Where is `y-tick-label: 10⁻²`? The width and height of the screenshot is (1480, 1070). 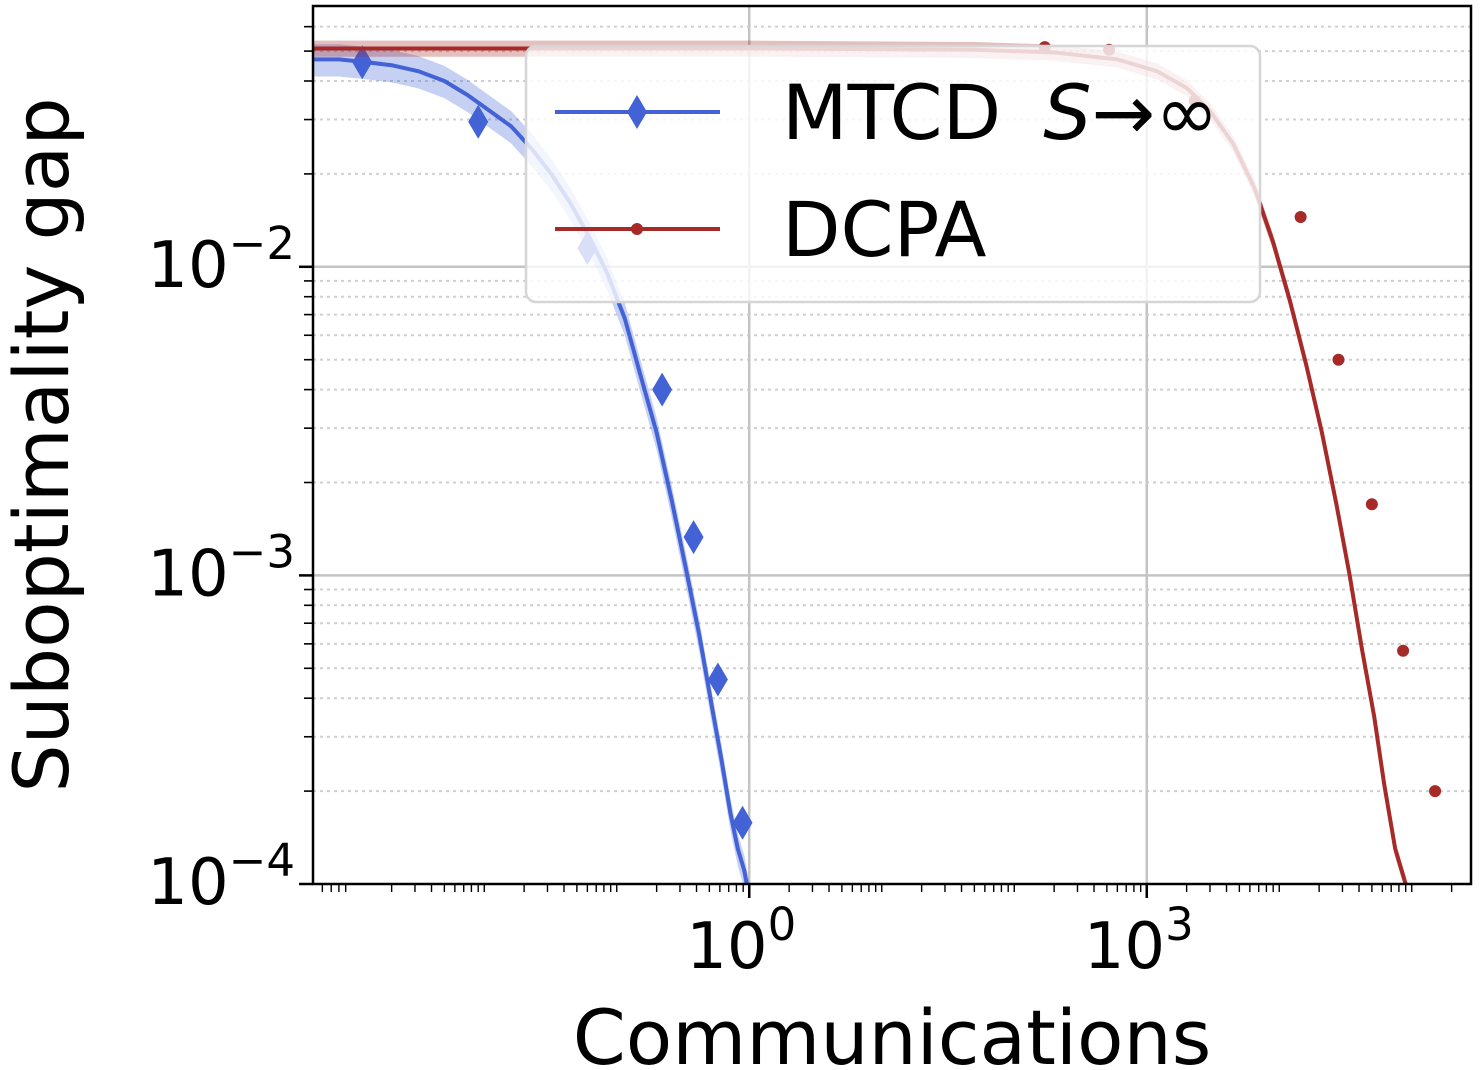
y-tick-label: 10⁻² is located at coordinates (221, 260).